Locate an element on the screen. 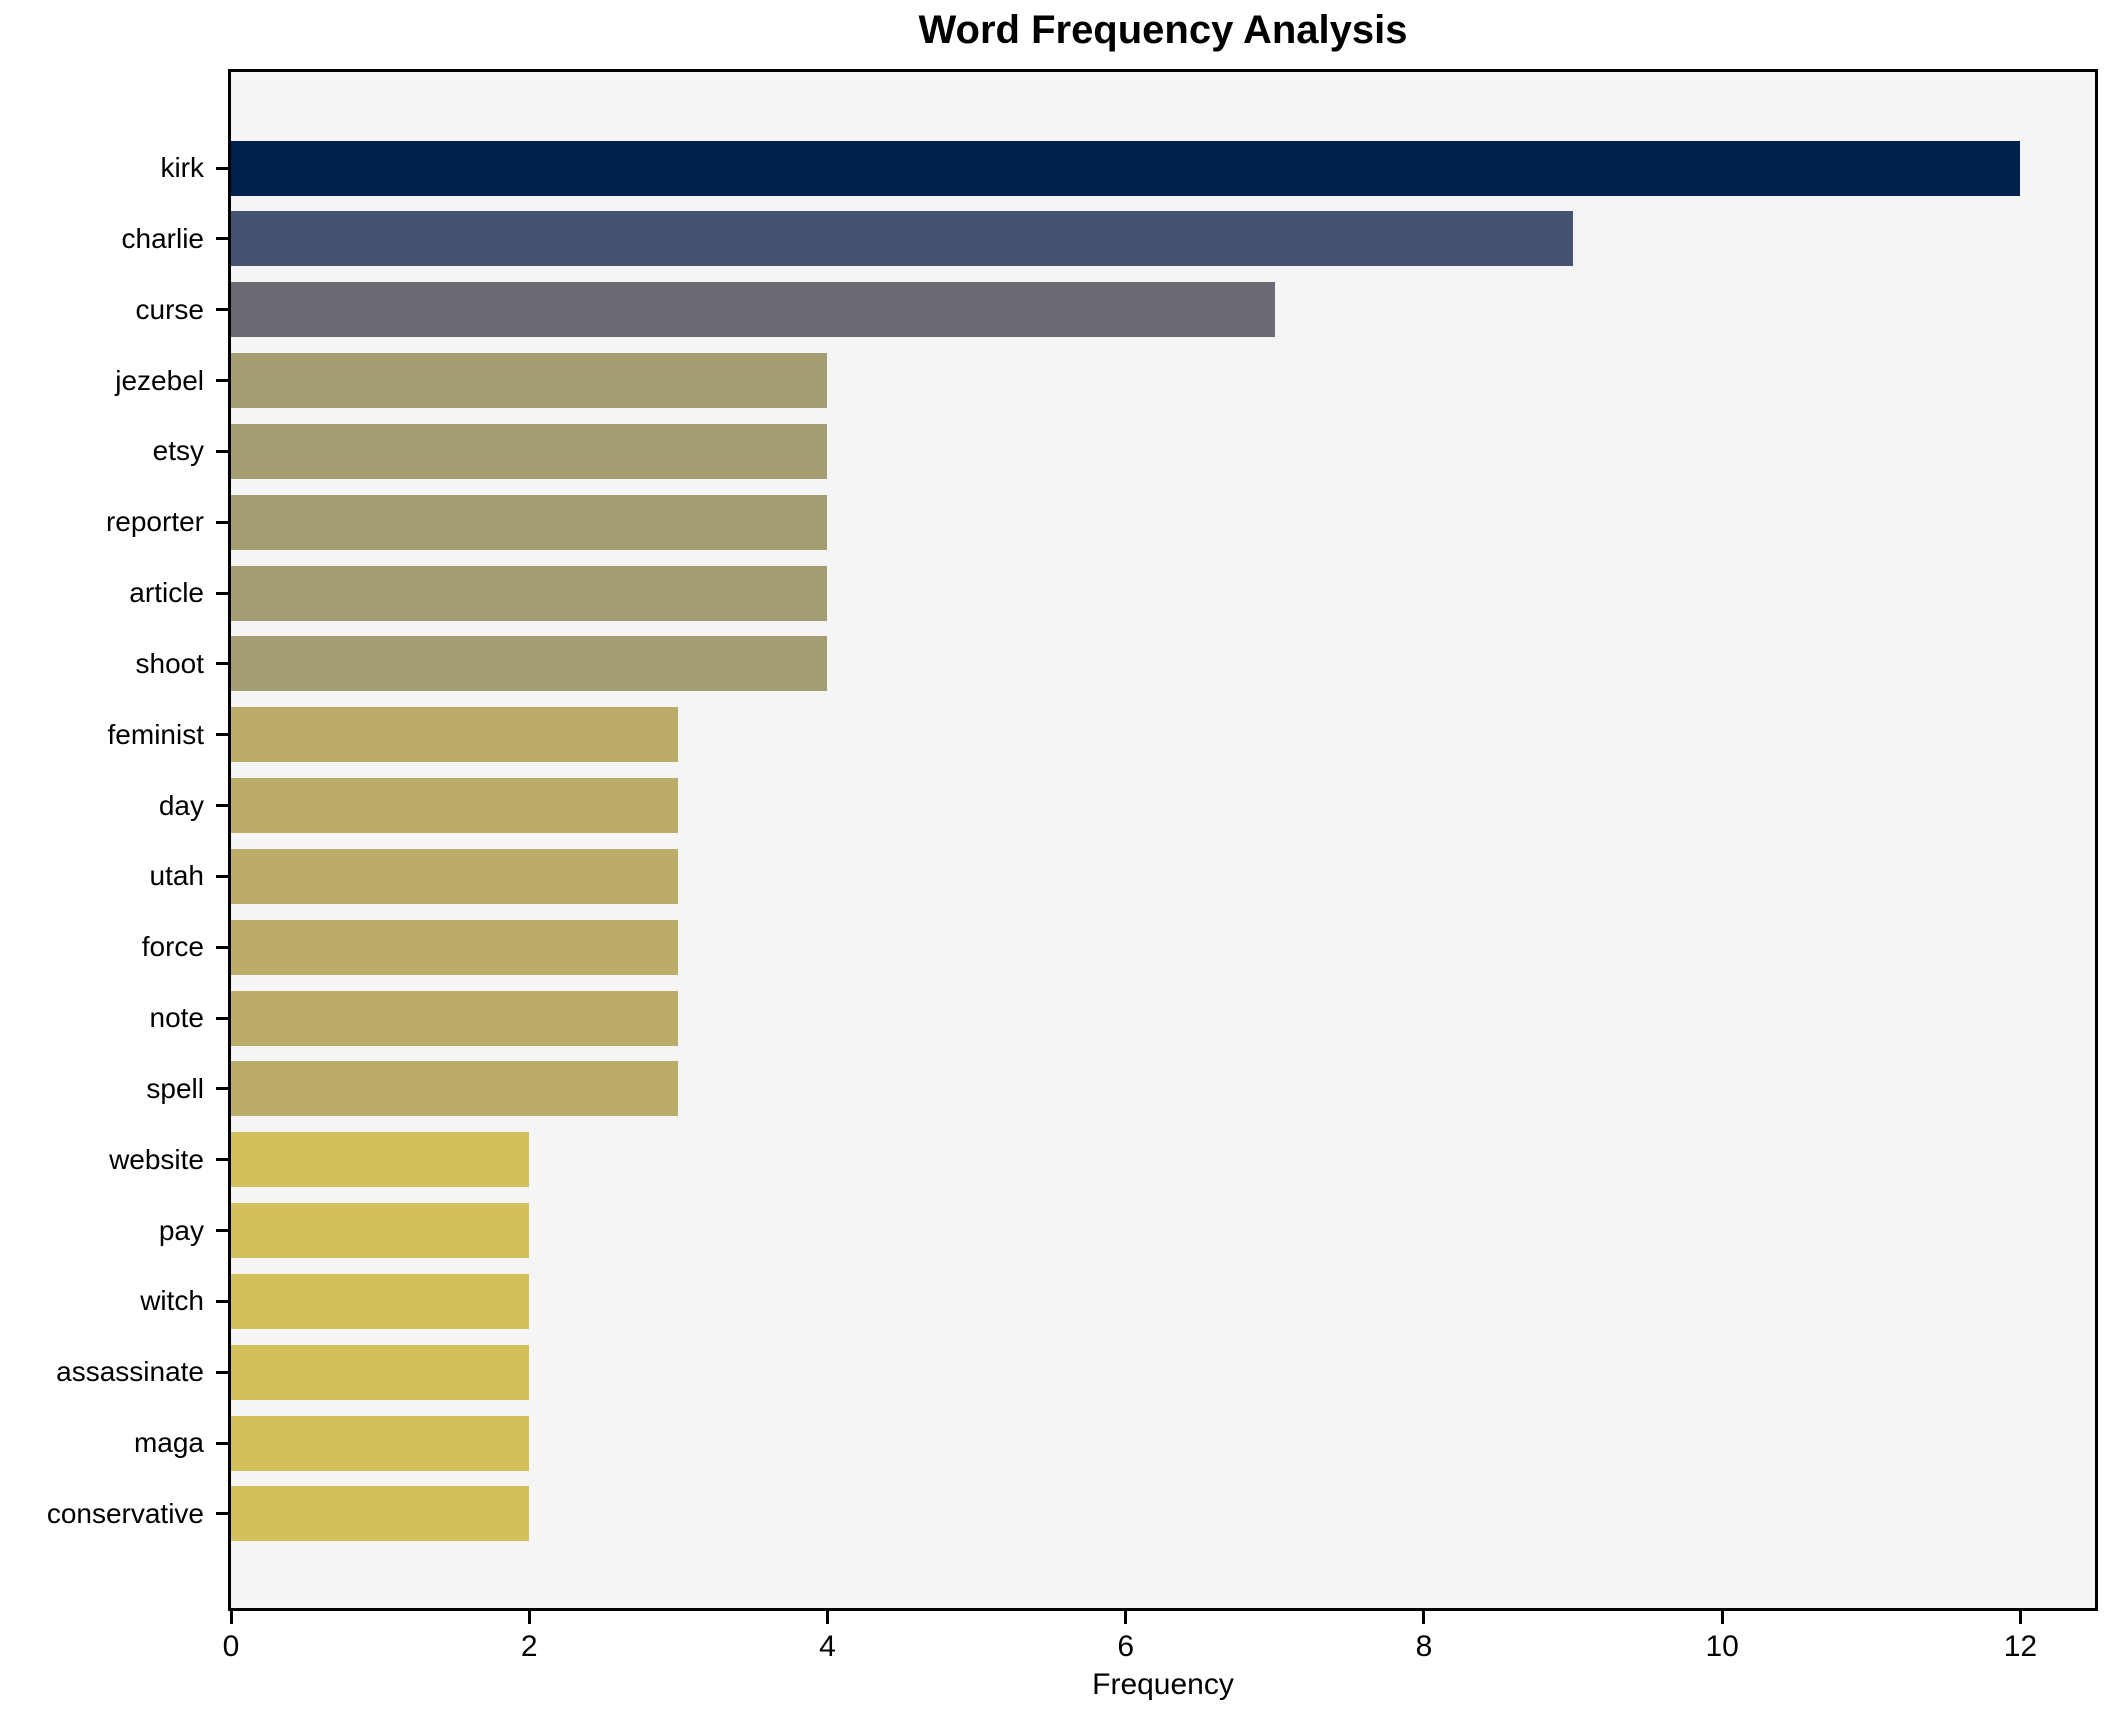  x-tick-label-4: 4 is located at coordinates (827, 1646).